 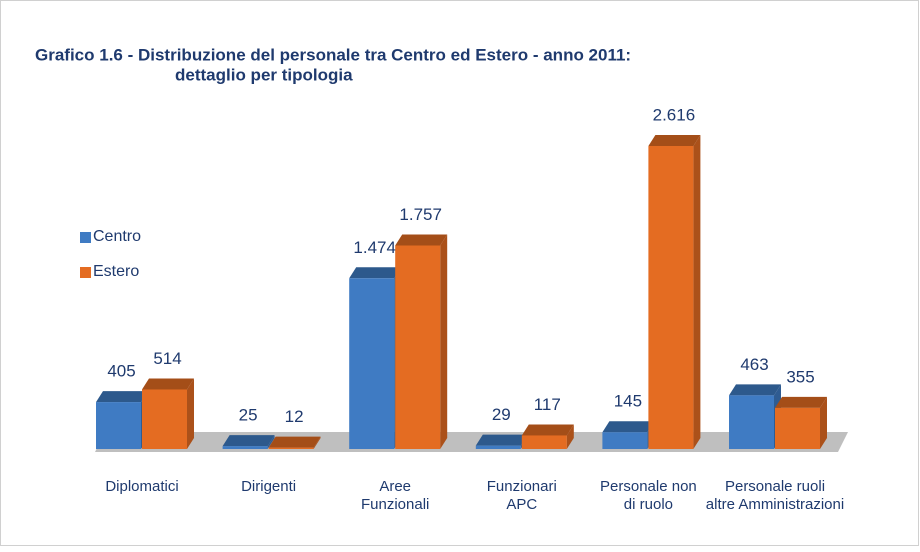 What do you see at coordinates (116, 271) in the screenshot?
I see `legend-label: Estero` at bounding box center [116, 271].